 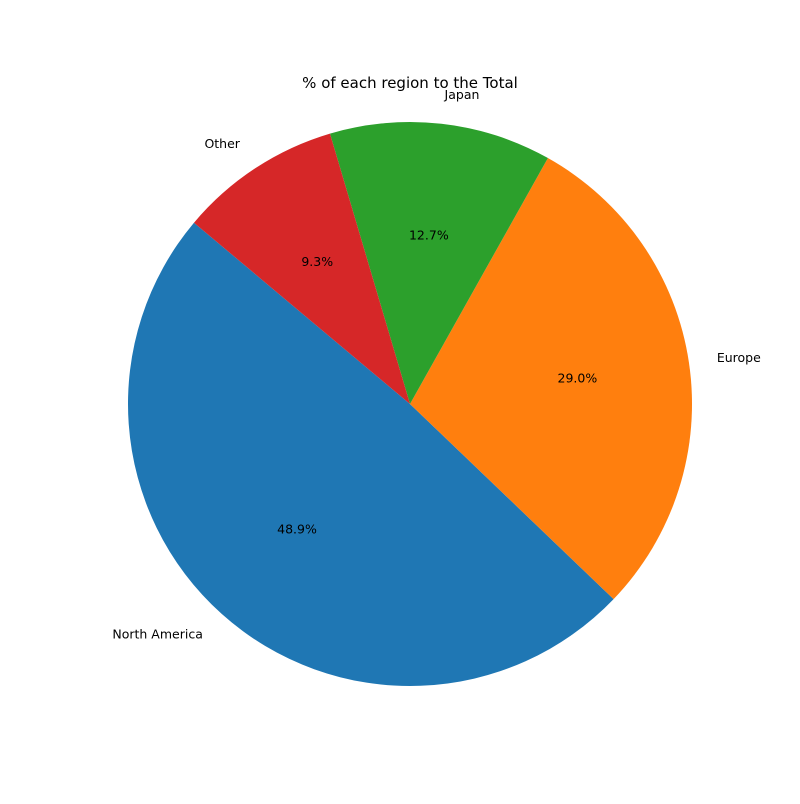 I want to click on slice-percent-north-america: 48.9%, so click(x=297, y=528).